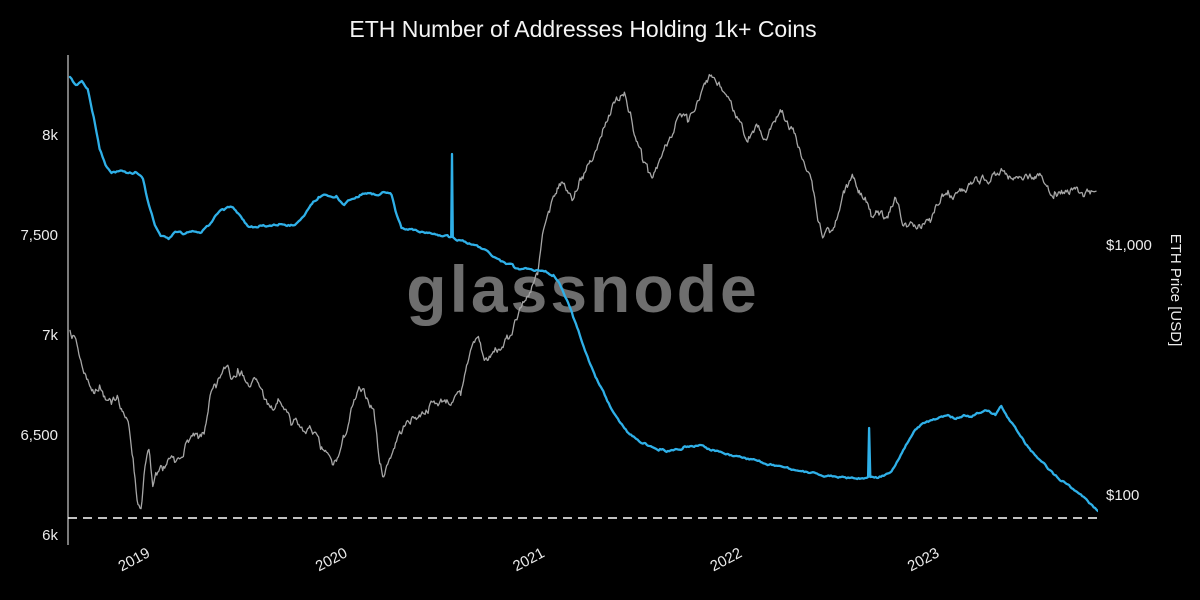  Describe the element at coordinates (1129, 245) in the screenshot. I see `y-right-tick-label: $1,000` at that location.